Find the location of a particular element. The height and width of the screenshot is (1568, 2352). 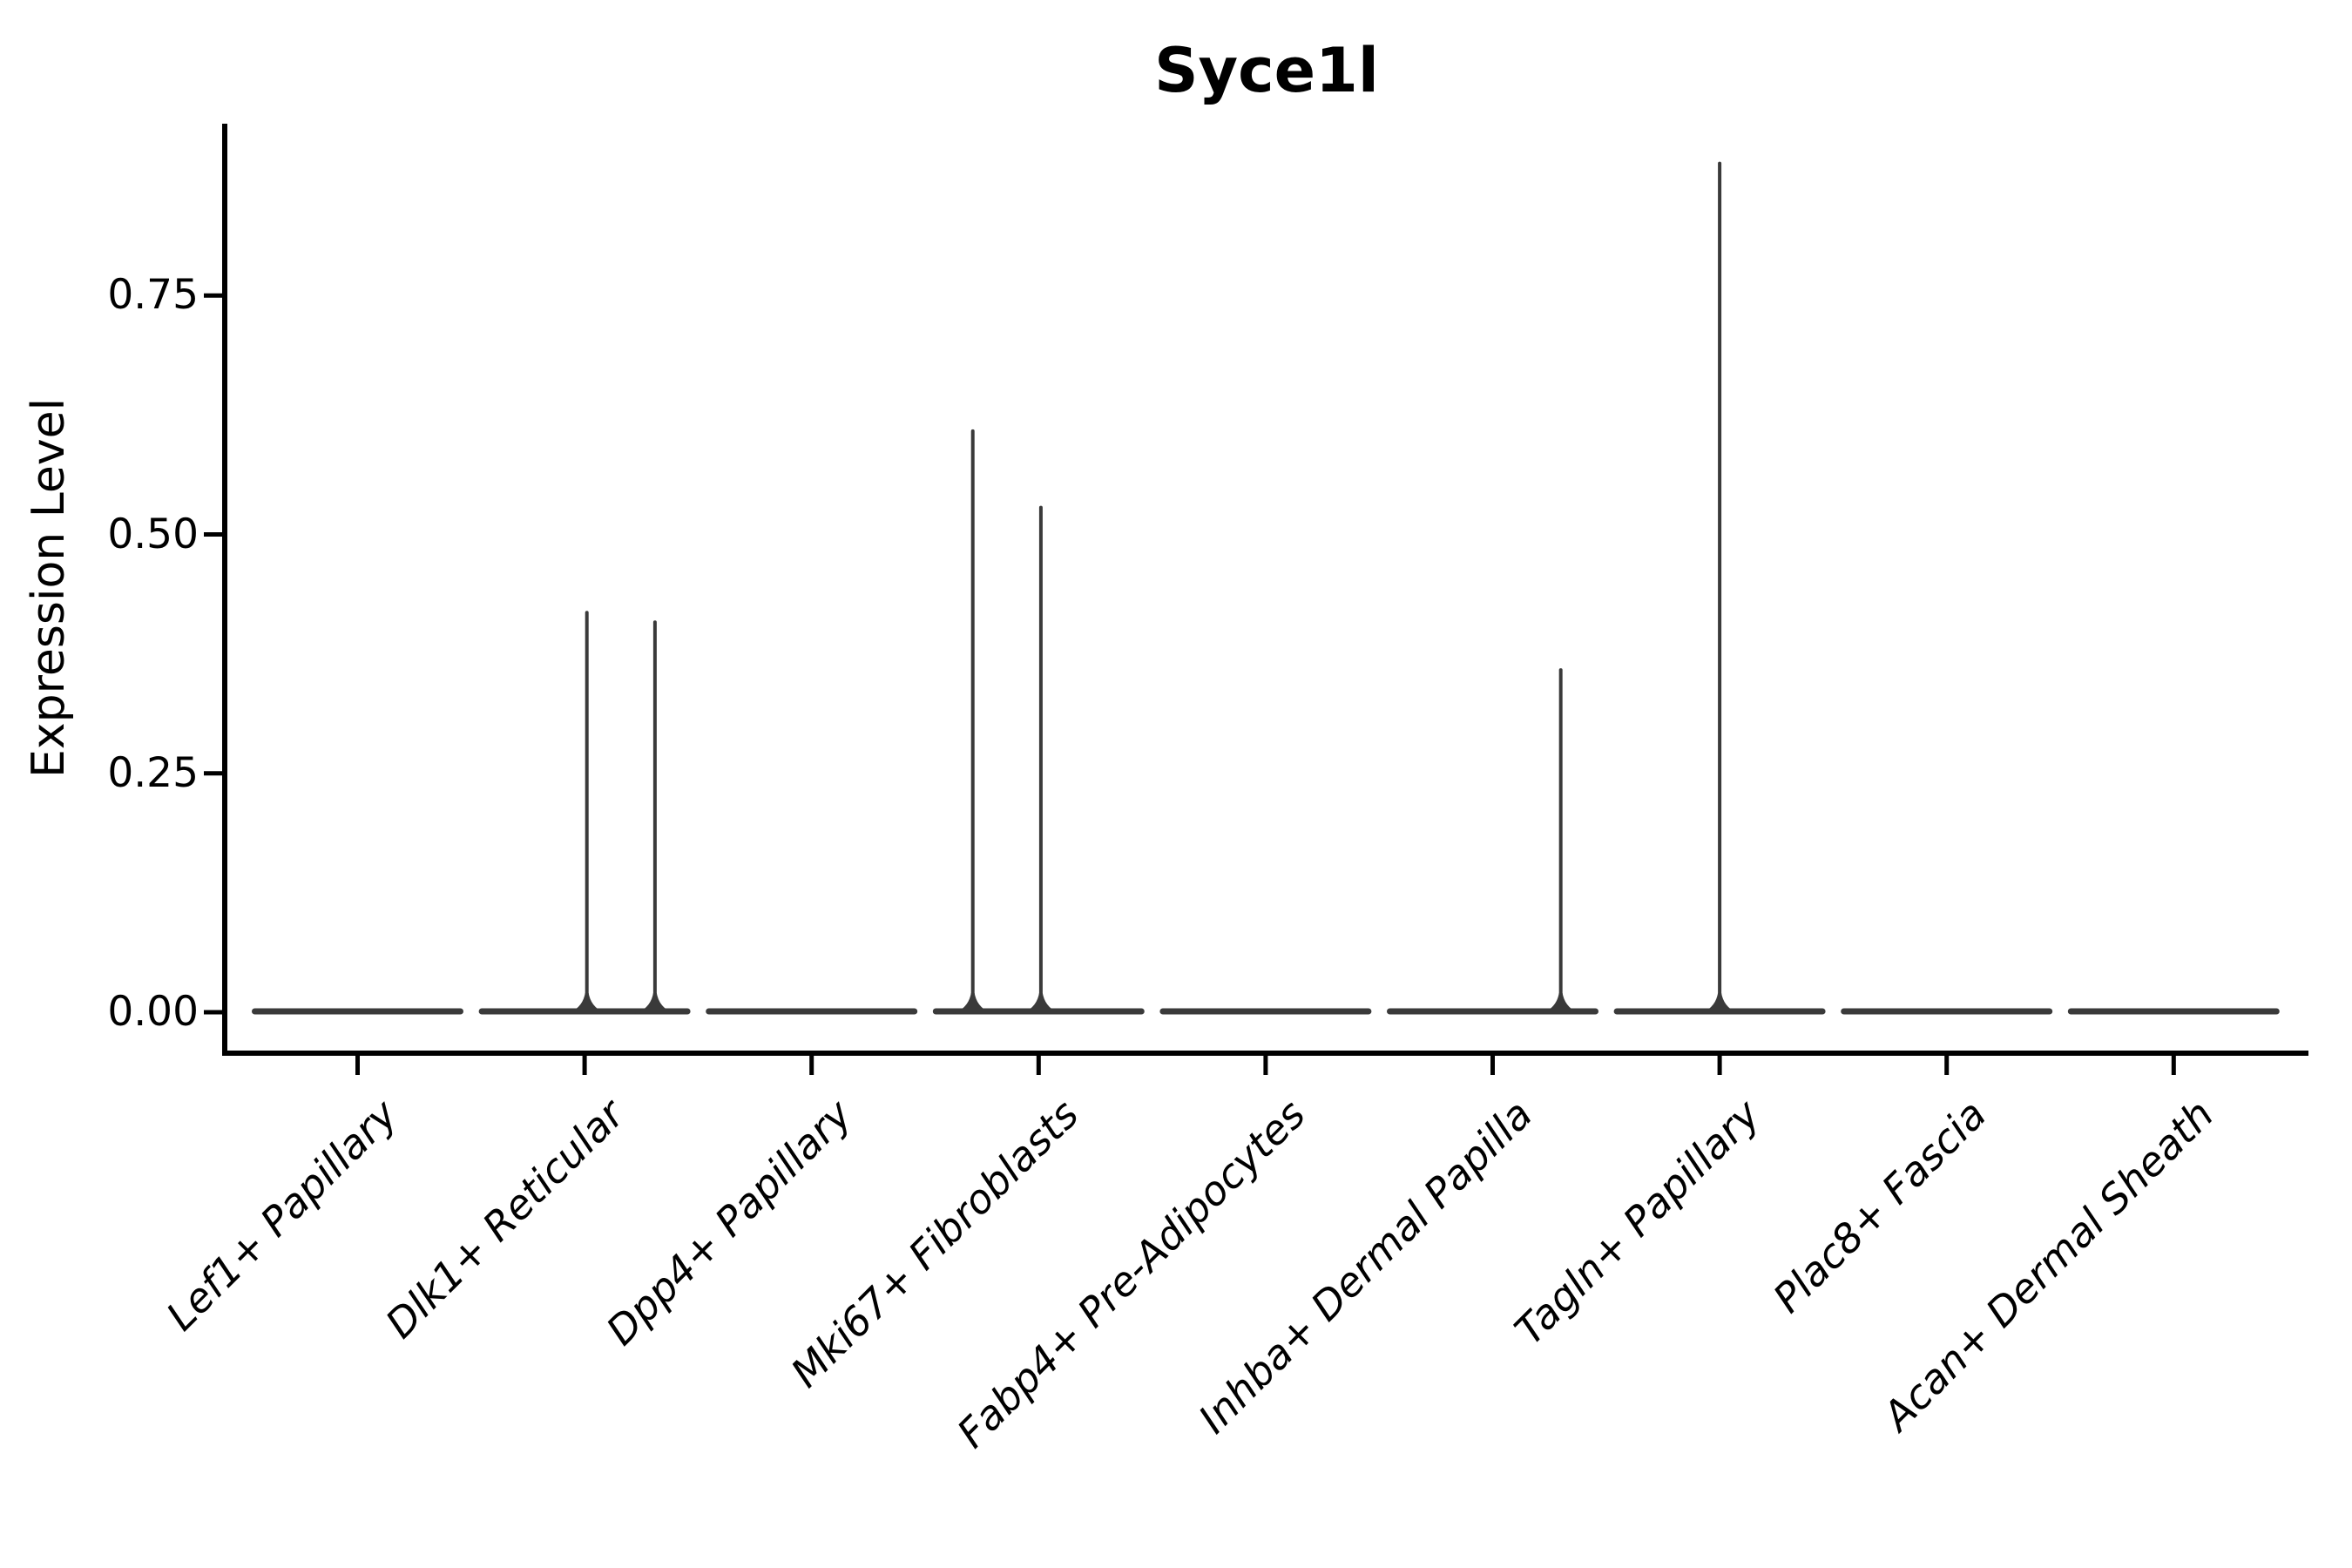

y-tick-label: 0.00 is located at coordinates (153, 1012).